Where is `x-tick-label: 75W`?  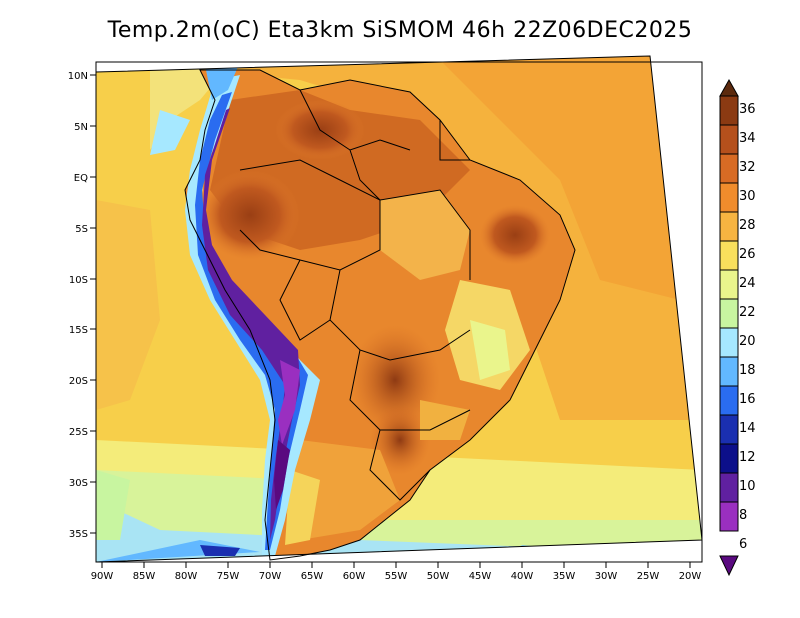
x-tick-label: 75W is located at coordinates (228, 576).